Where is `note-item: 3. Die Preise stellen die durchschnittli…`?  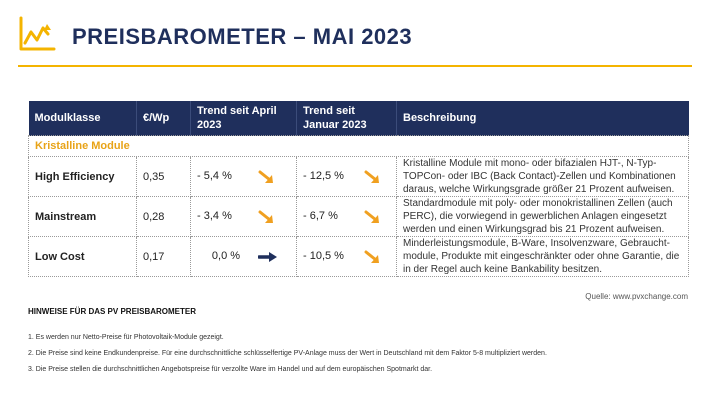
note-item: 3. Die Preise stellen die durchschnittli… is located at coordinates (230, 369).